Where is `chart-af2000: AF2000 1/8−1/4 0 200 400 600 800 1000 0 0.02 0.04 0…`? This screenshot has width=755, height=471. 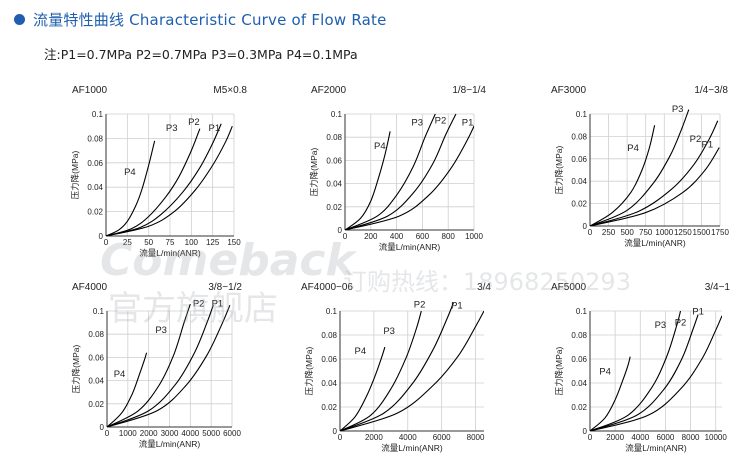 chart-af2000: AF2000 1/8−1/4 0 200 400 600 800 1000 0 0.02 0.04 0… is located at coordinates (397, 168).